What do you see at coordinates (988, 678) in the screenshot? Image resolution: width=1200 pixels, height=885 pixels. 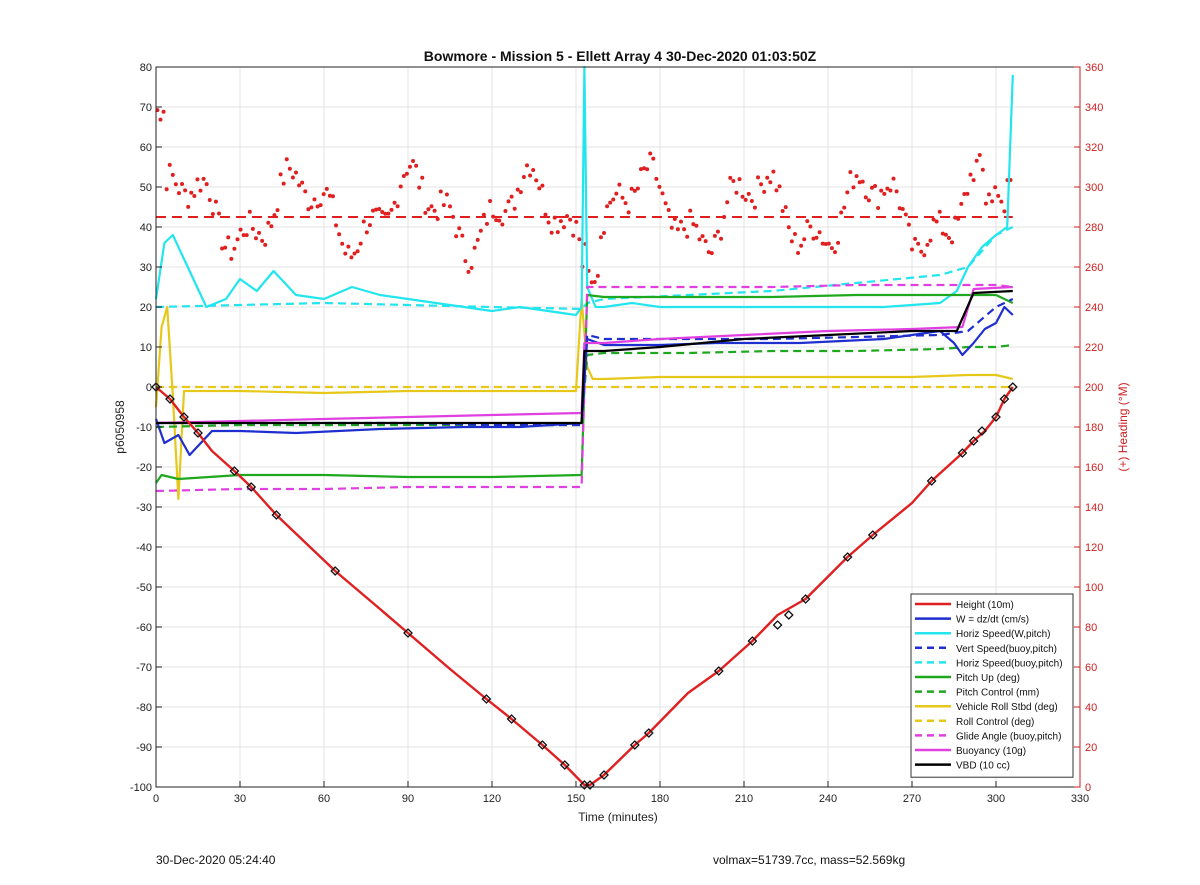 I see `legend-label: Pitch Up (deg)` at bounding box center [988, 678].